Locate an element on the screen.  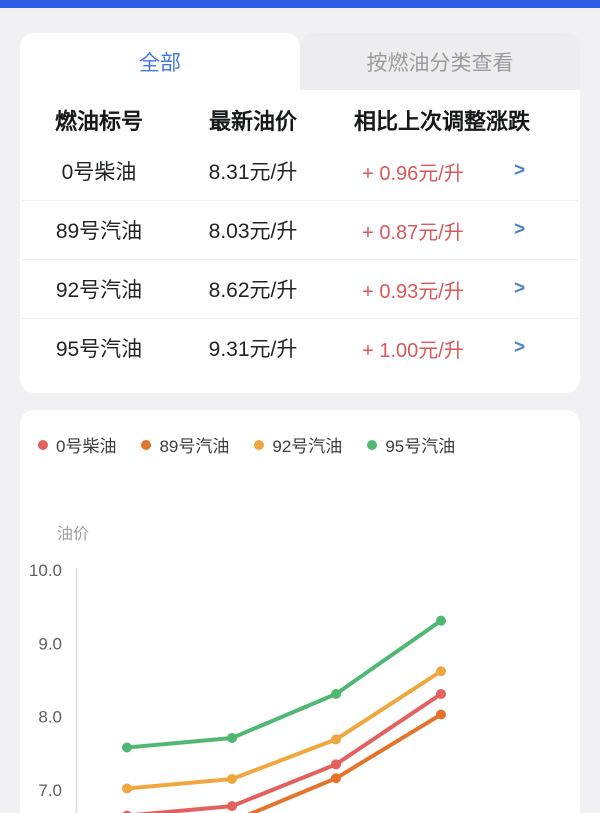
top-accent-bar is located at coordinates (300, 4).